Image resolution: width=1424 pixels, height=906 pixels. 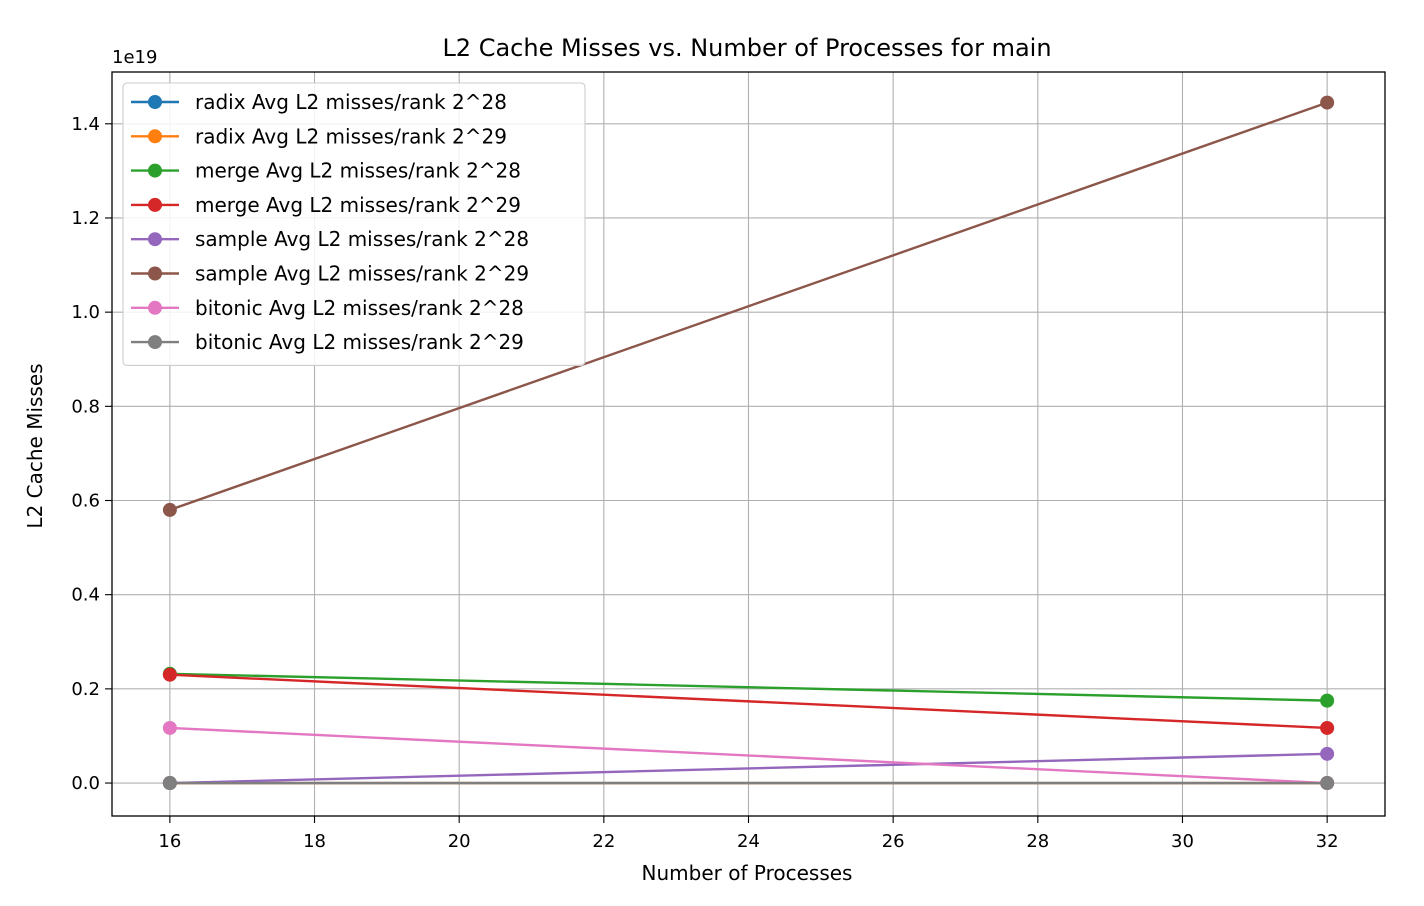 What do you see at coordinates (748, 841) in the screenshot?
I see `x-tick-label: 24` at bounding box center [748, 841].